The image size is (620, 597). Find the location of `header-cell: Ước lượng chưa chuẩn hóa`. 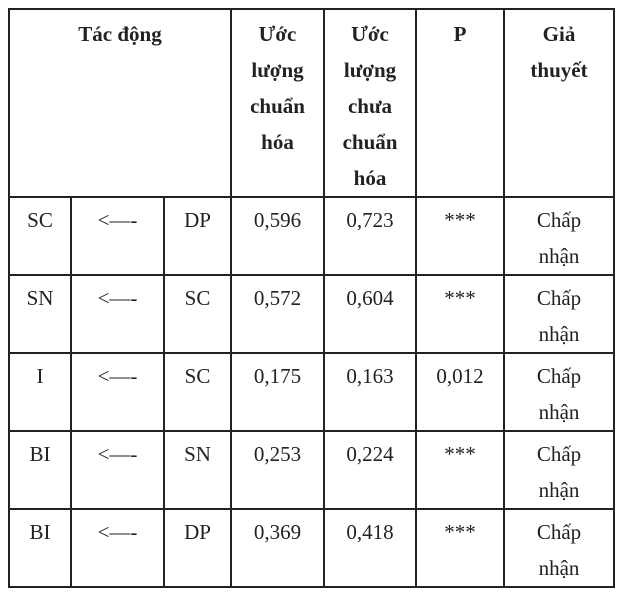

header-cell: Ước lượng chưa chuẩn hóa is located at coordinates (370, 103).